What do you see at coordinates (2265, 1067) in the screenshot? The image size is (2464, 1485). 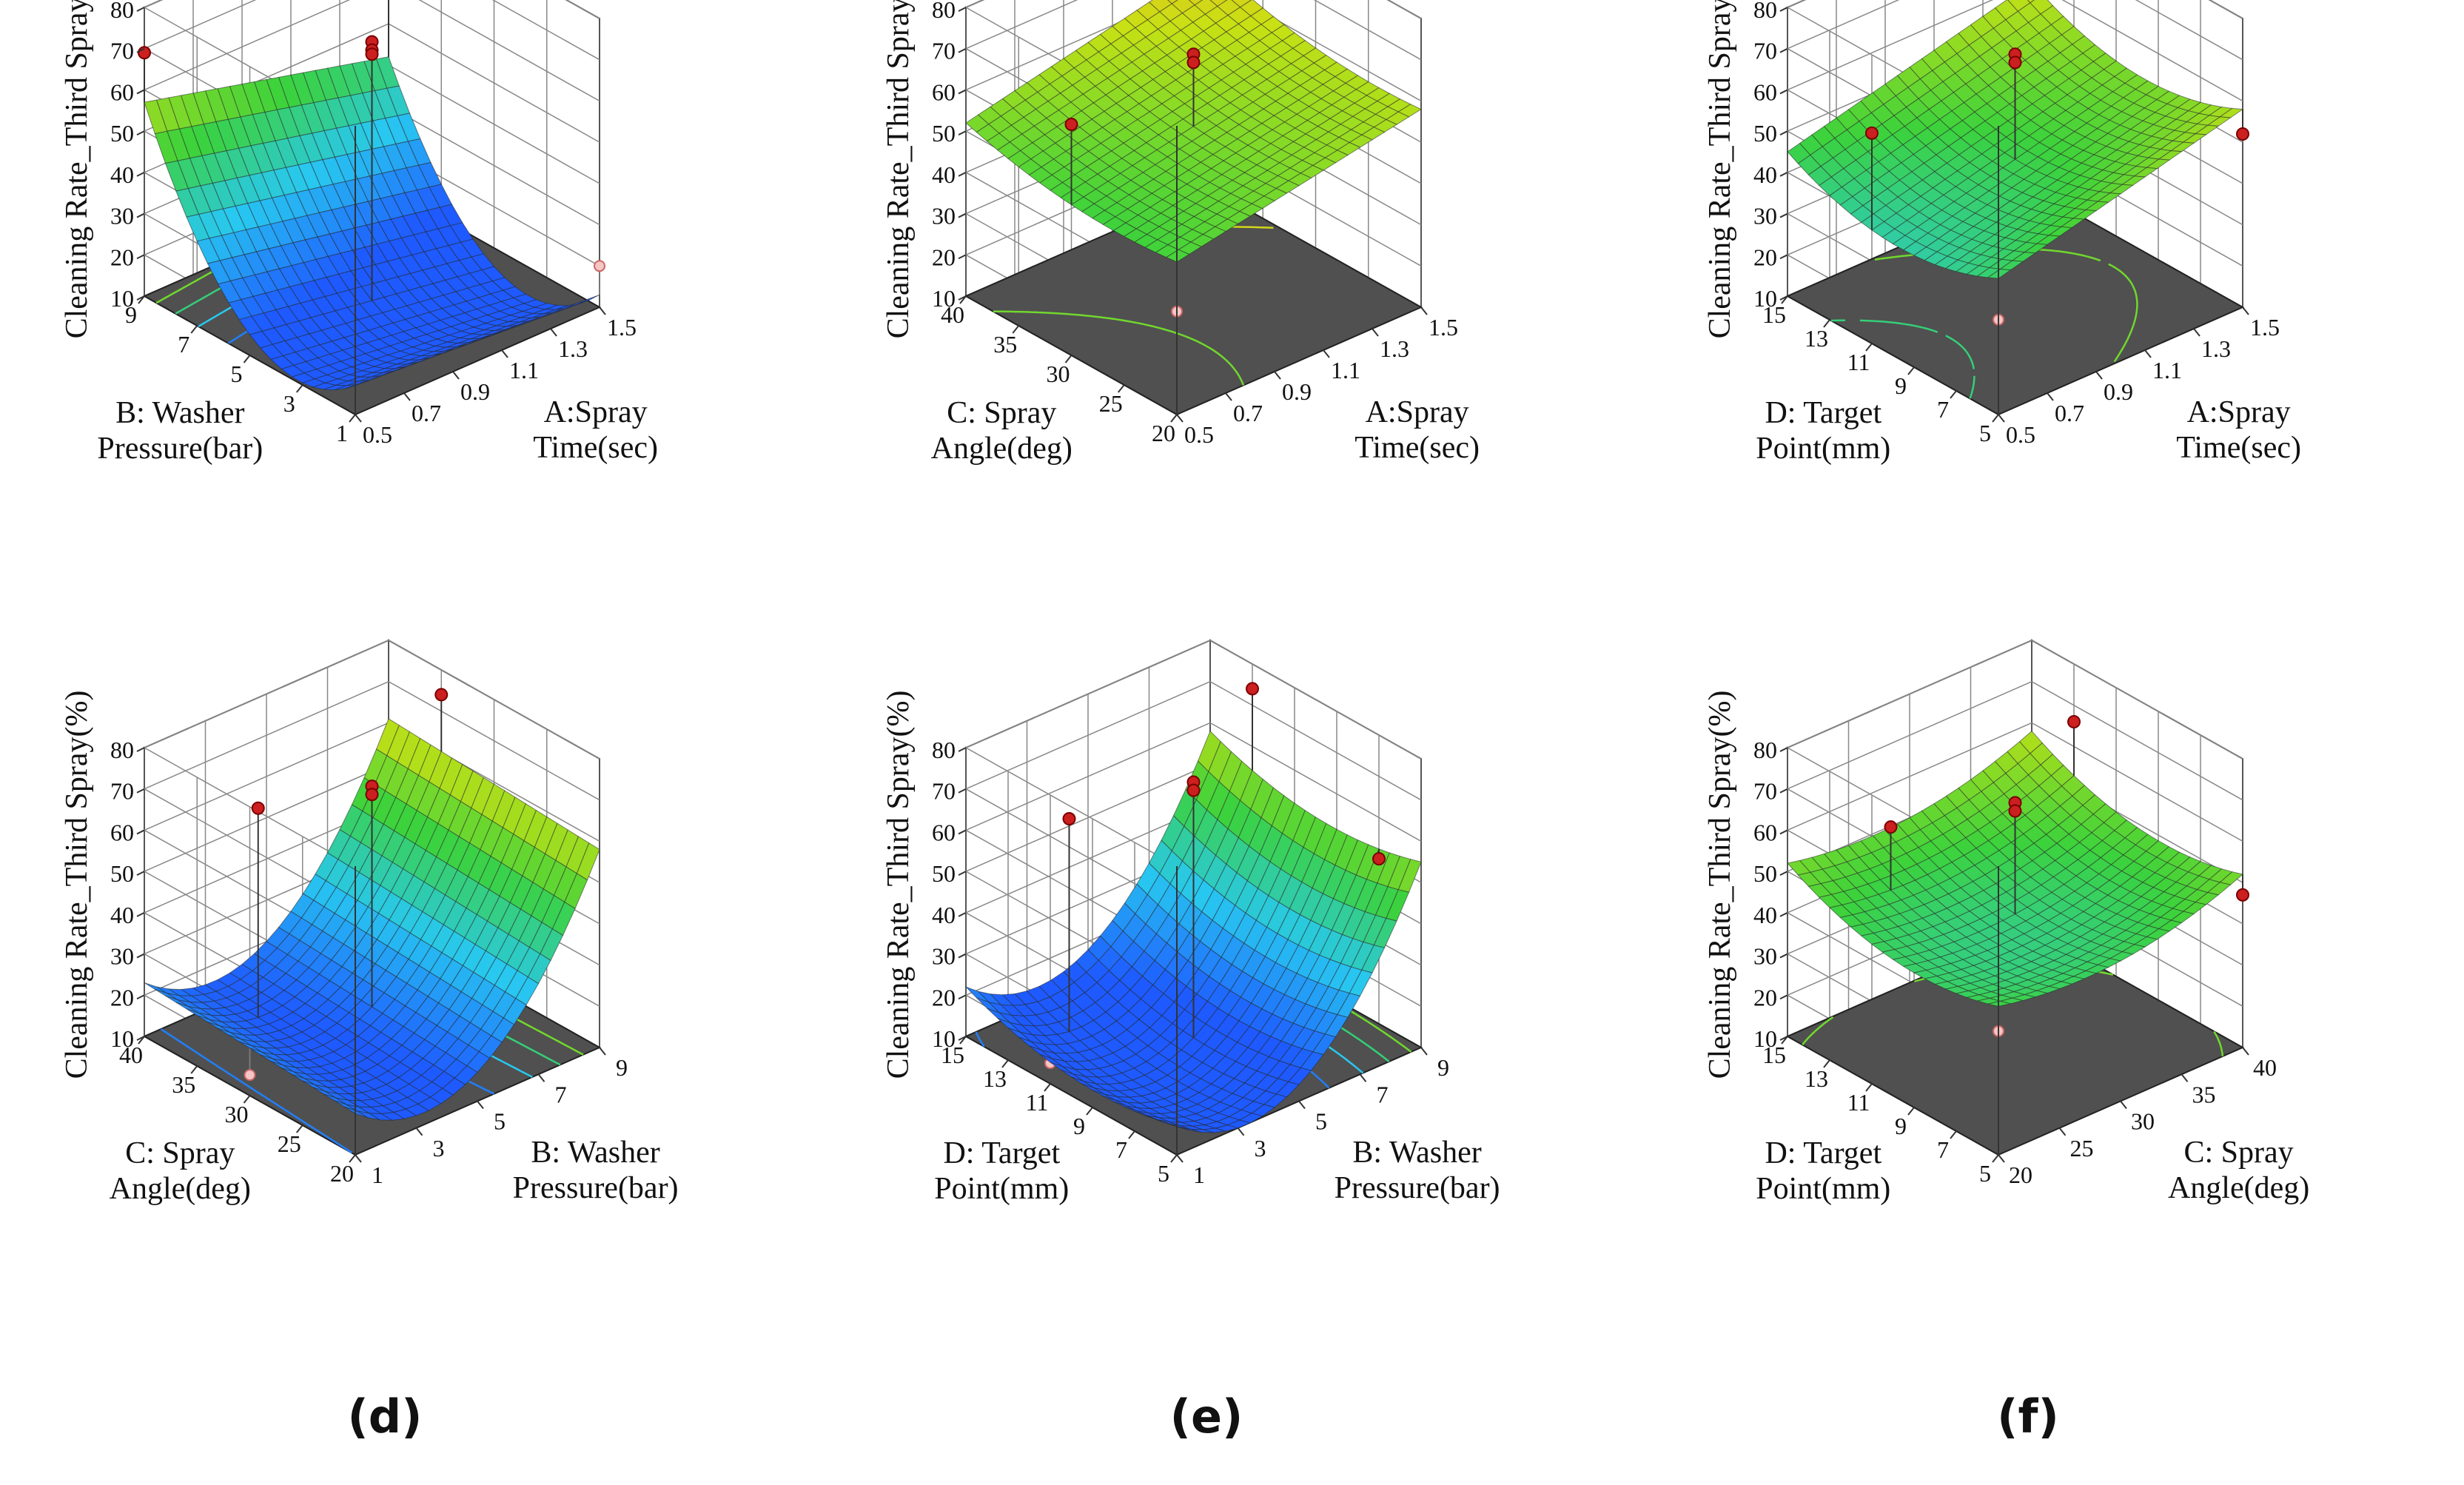 I see `x-tick-label: 40` at bounding box center [2265, 1067].